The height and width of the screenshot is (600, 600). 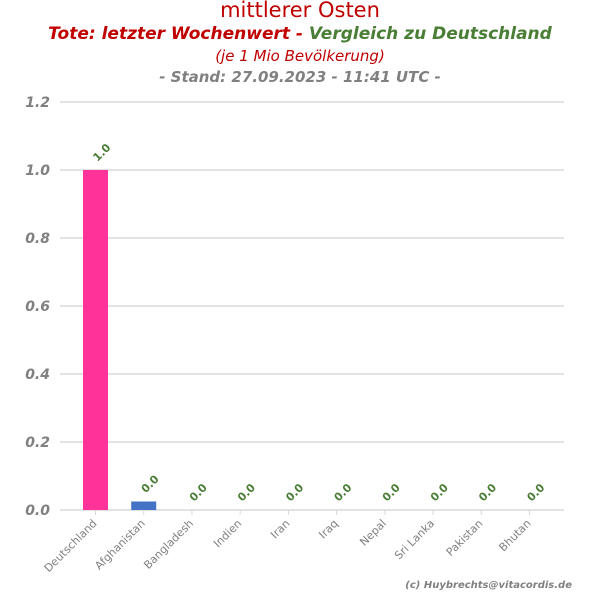 I want to click on credit-text: (c) Huybrechts@vitacordis.de, so click(x=488, y=585).